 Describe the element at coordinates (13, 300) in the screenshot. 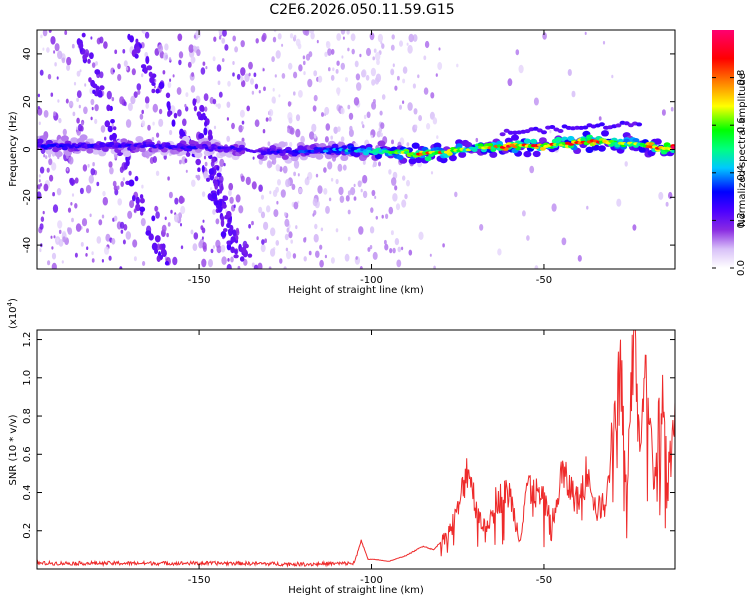

I see `snr-scale-close: )` at that location.